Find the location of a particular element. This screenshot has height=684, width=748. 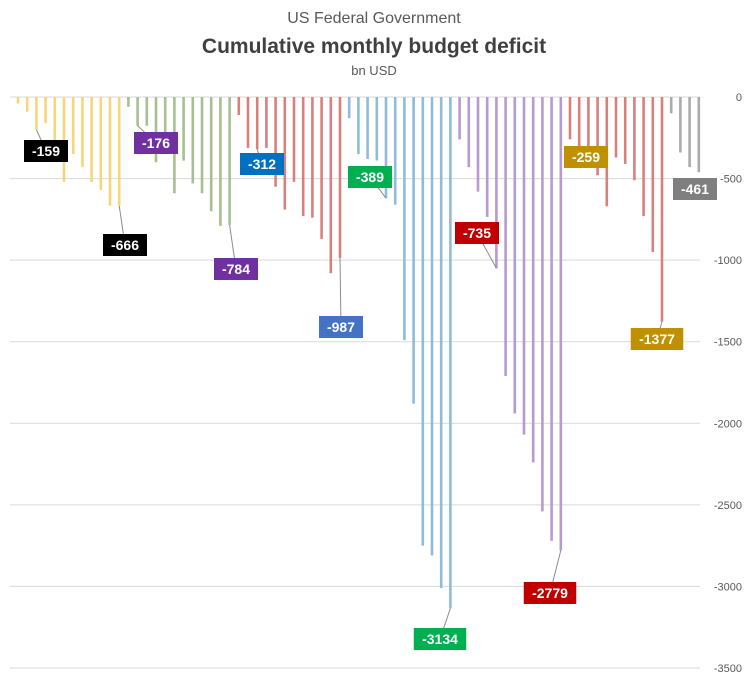

data-label-text: -159 is located at coordinates (46, 151).